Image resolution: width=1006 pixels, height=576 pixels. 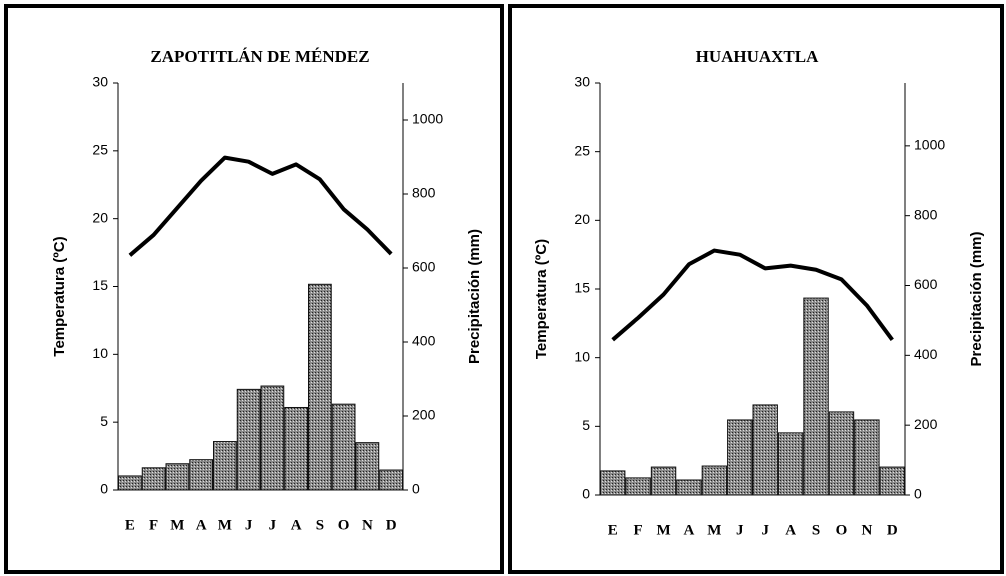 What do you see at coordinates (259, 56) in the screenshot?
I see `chart-title: ZAPOTITLÁN DE MÉNDEZ` at bounding box center [259, 56].